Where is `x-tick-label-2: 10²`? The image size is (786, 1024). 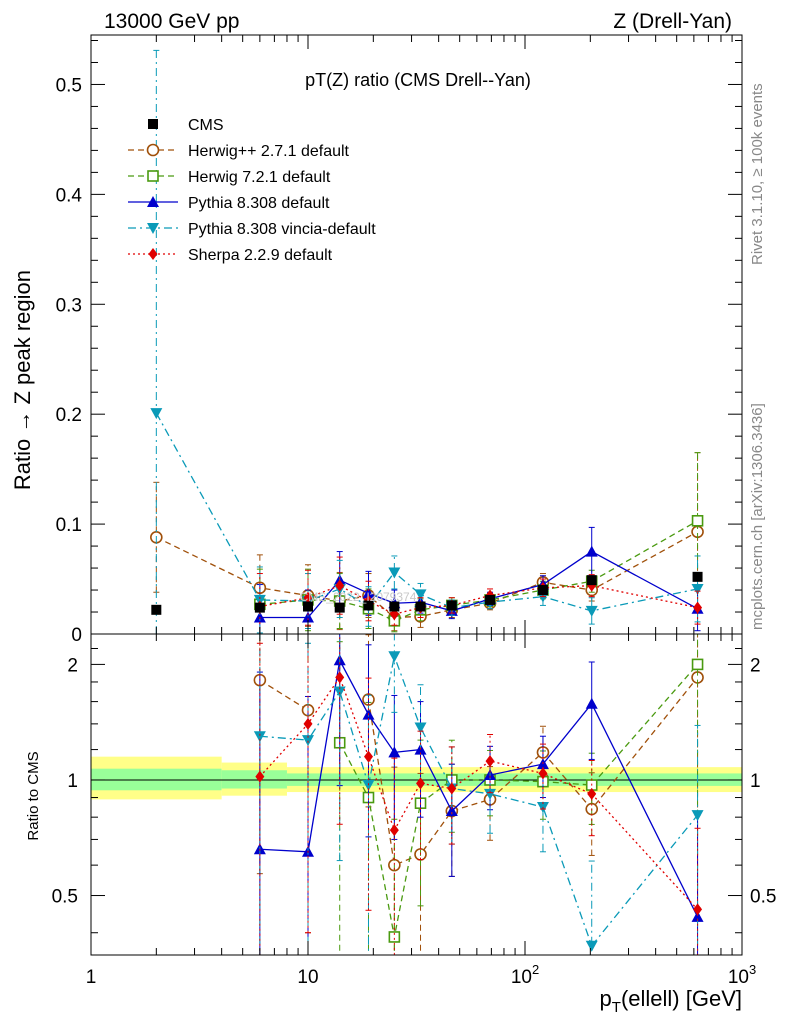 x-tick-label-2: 10² is located at coordinates (525, 975).